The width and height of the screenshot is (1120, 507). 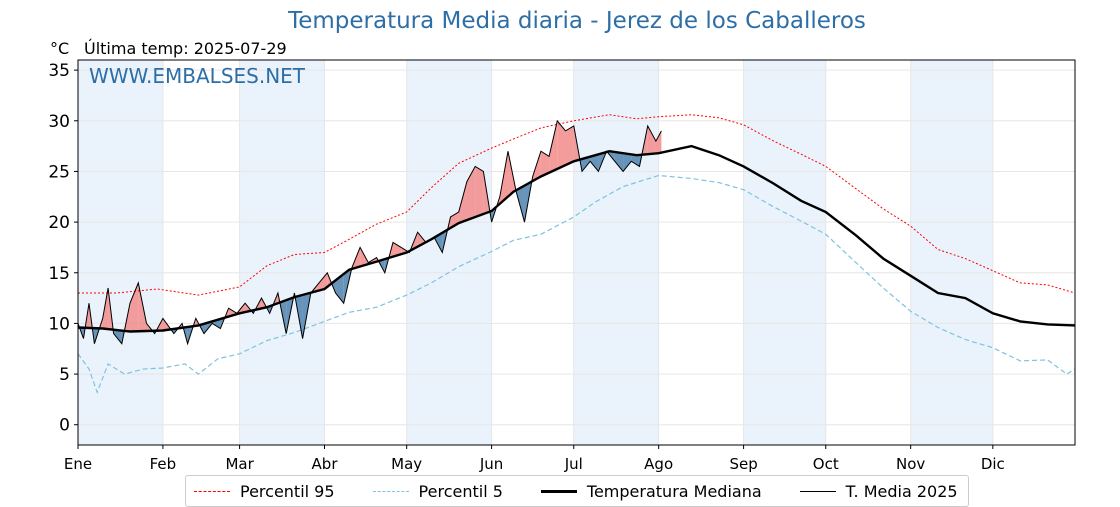 What do you see at coordinates (59, 223) in the screenshot?
I see `y-tick-label: 20` at bounding box center [59, 223].